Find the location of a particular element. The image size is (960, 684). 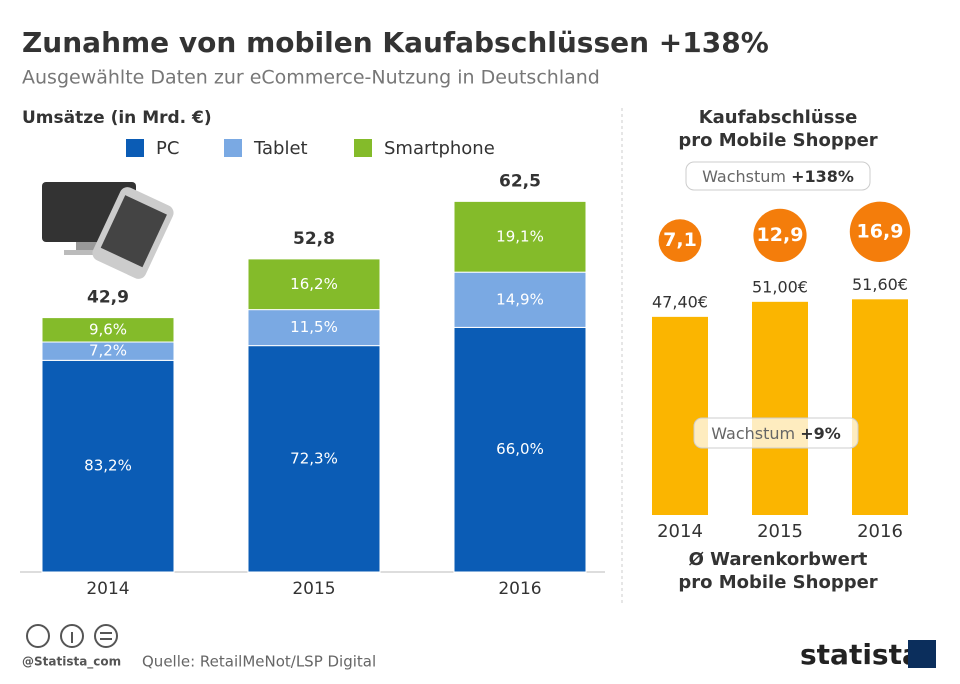

annotation: Wachstum +9% is located at coordinates (776, 433).